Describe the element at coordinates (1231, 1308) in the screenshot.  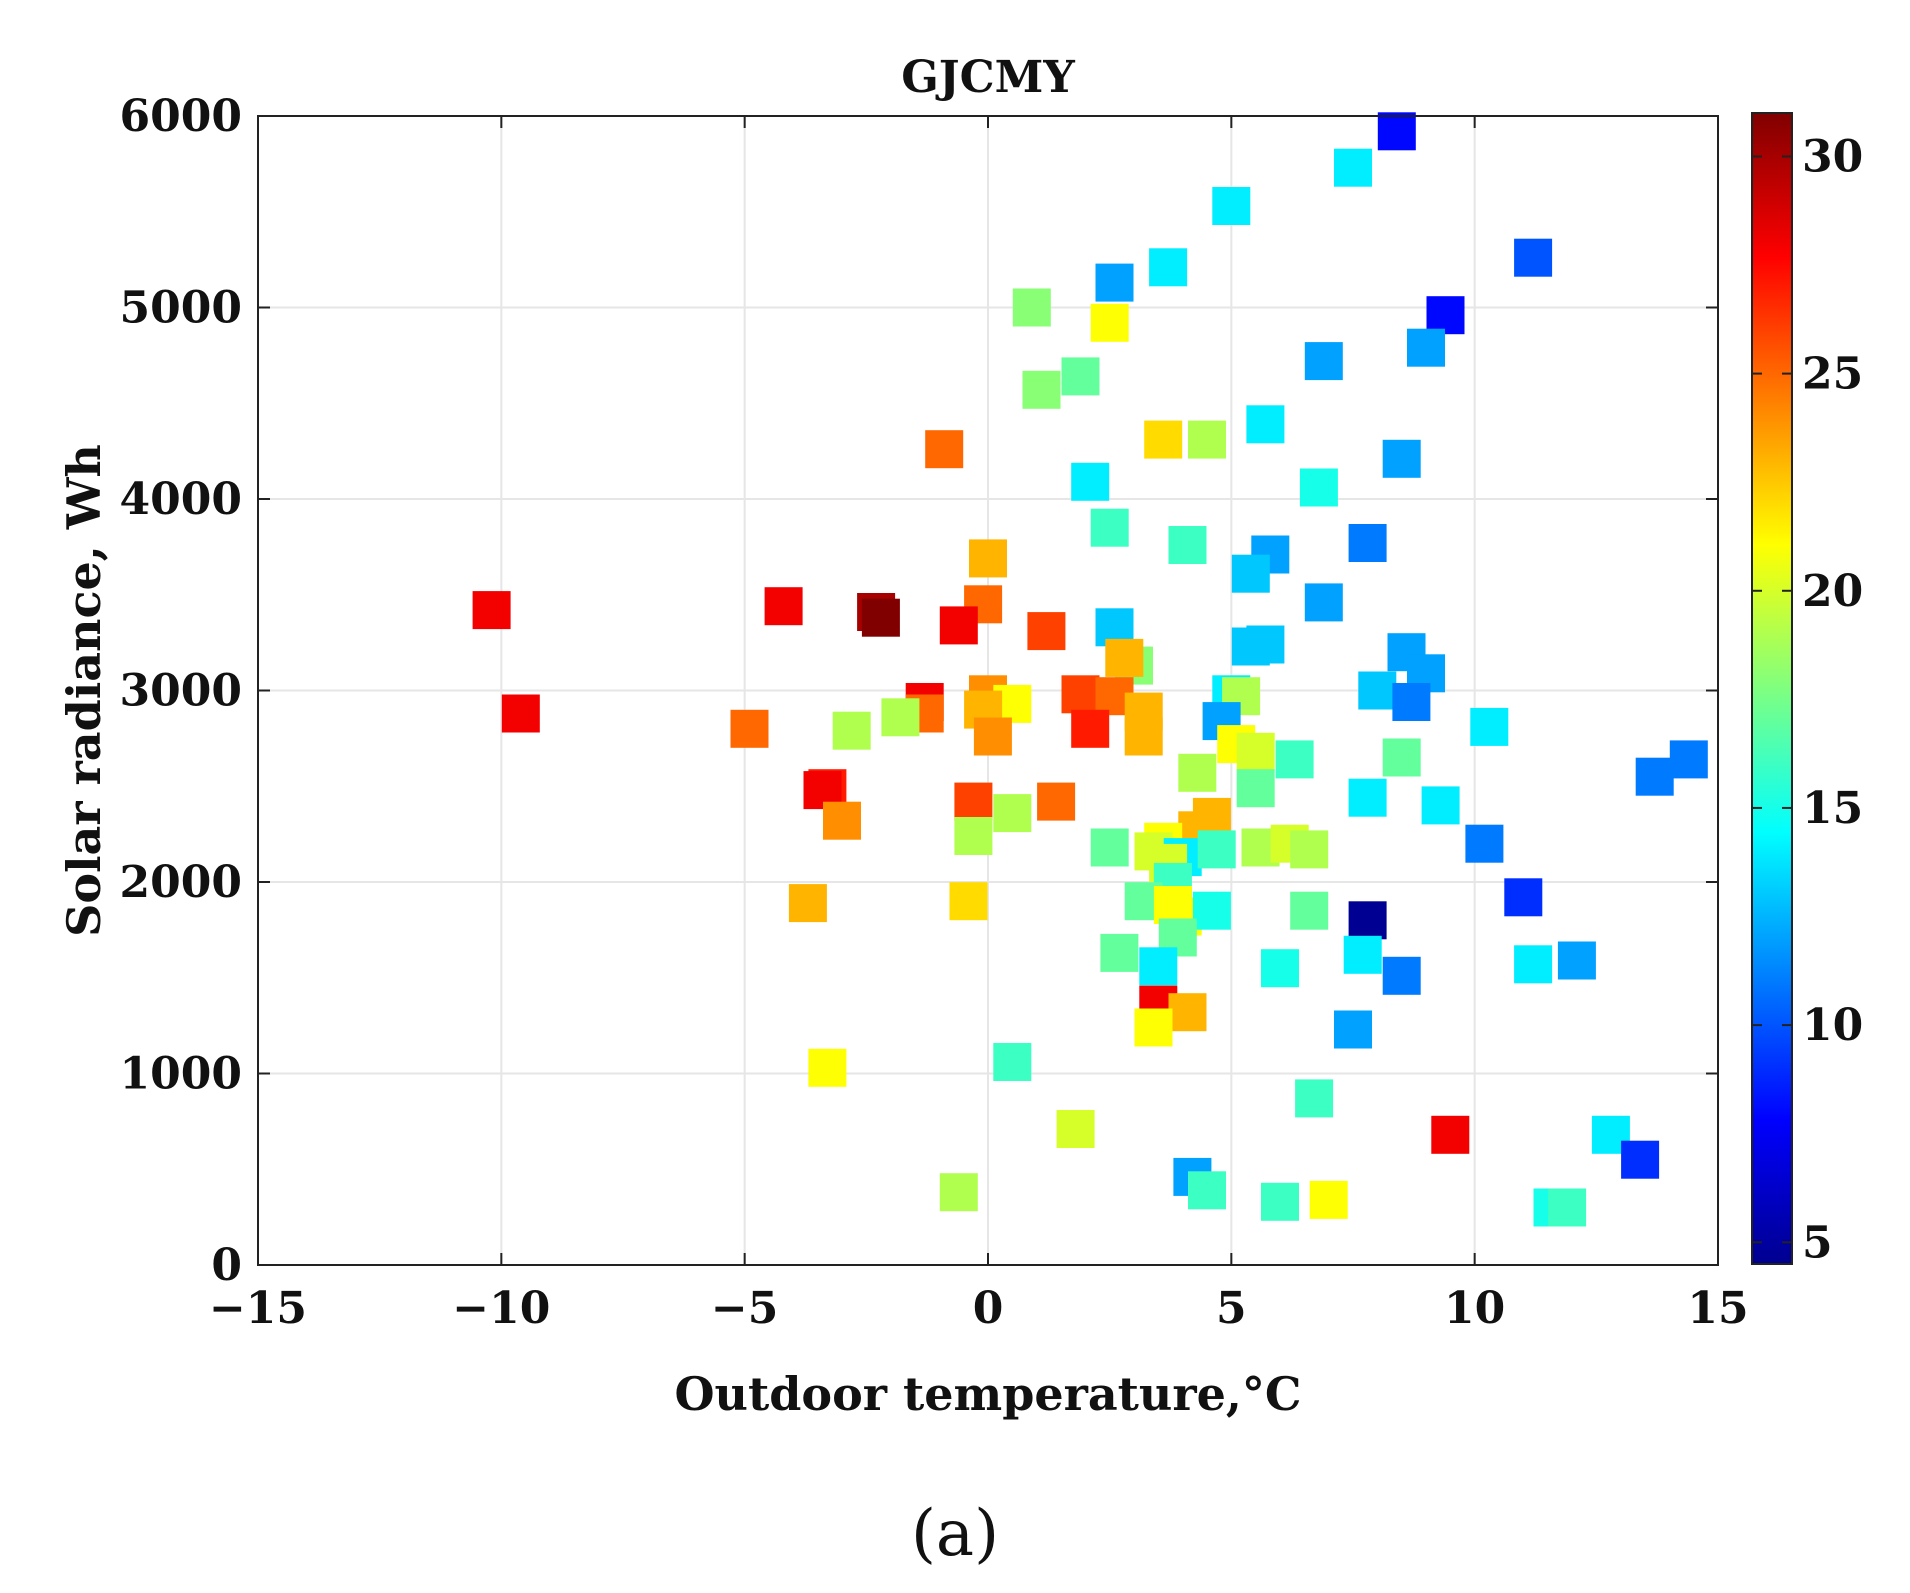
I see `x-tick-label: 5` at that location.